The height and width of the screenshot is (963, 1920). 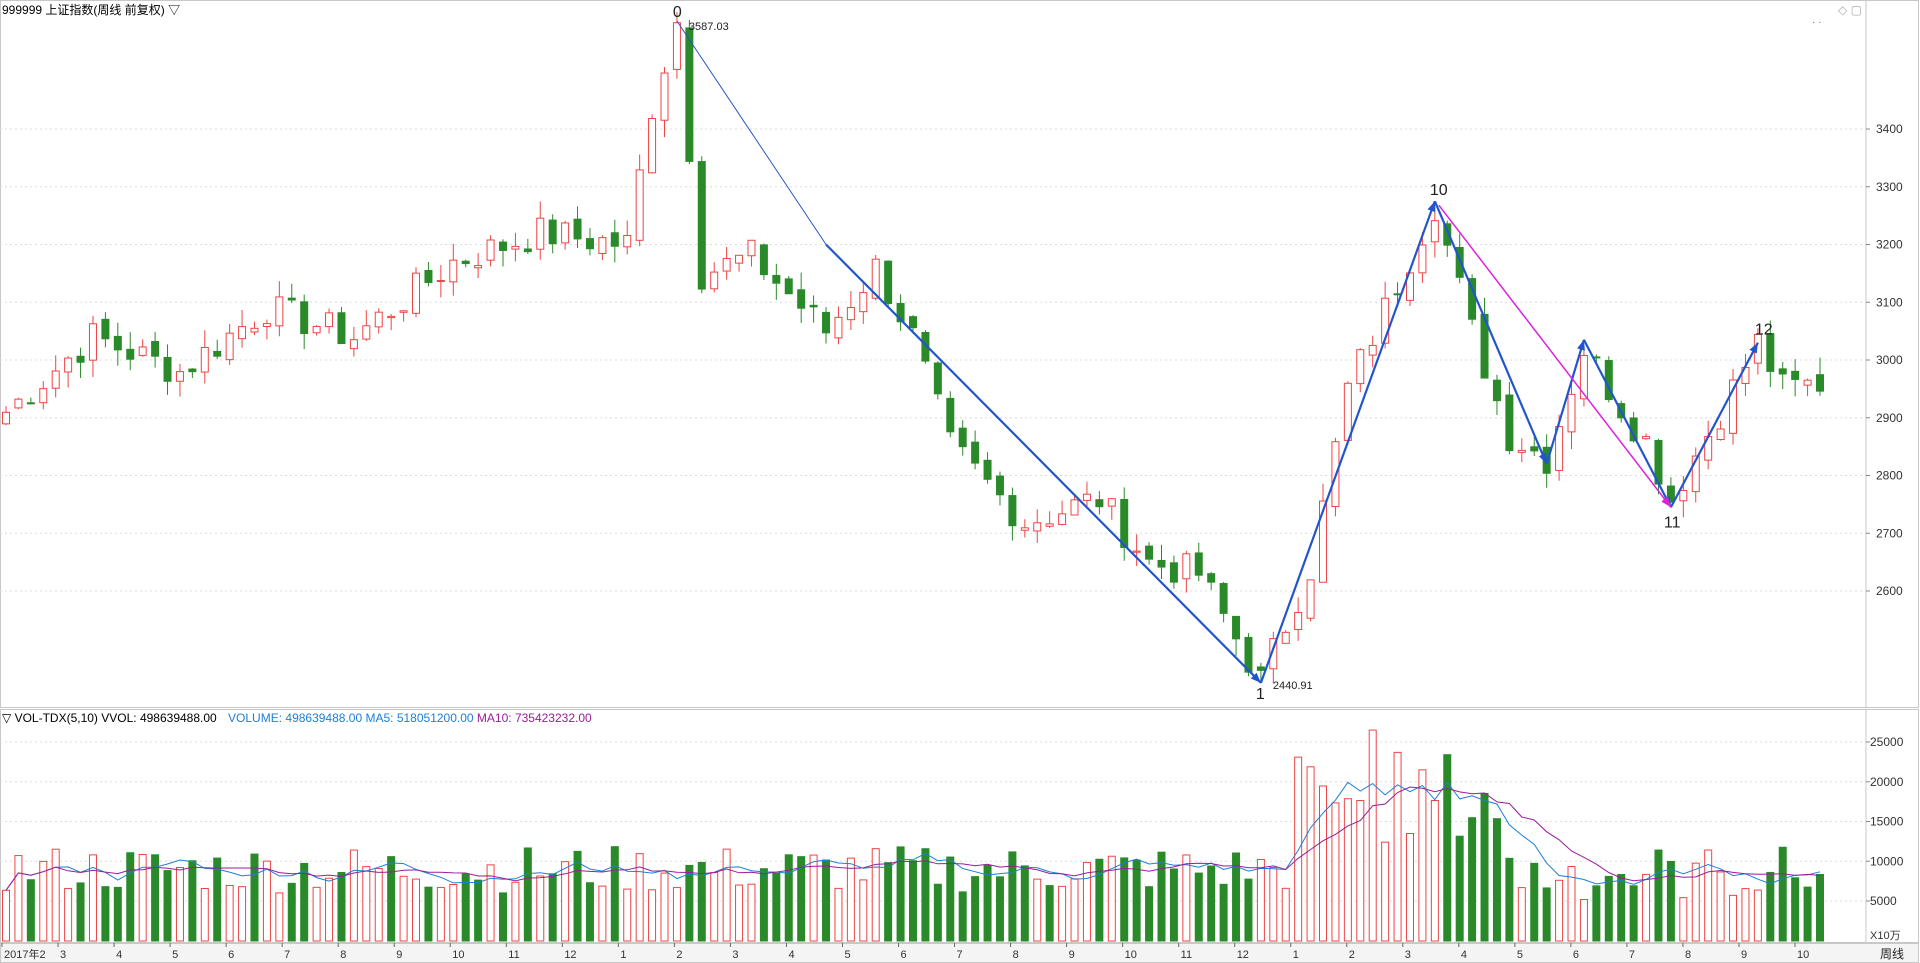 What do you see at coordinates (1803, 955) in the screenshot?
I see `time-axis-label: 10` at bounding box center [1803, 955].